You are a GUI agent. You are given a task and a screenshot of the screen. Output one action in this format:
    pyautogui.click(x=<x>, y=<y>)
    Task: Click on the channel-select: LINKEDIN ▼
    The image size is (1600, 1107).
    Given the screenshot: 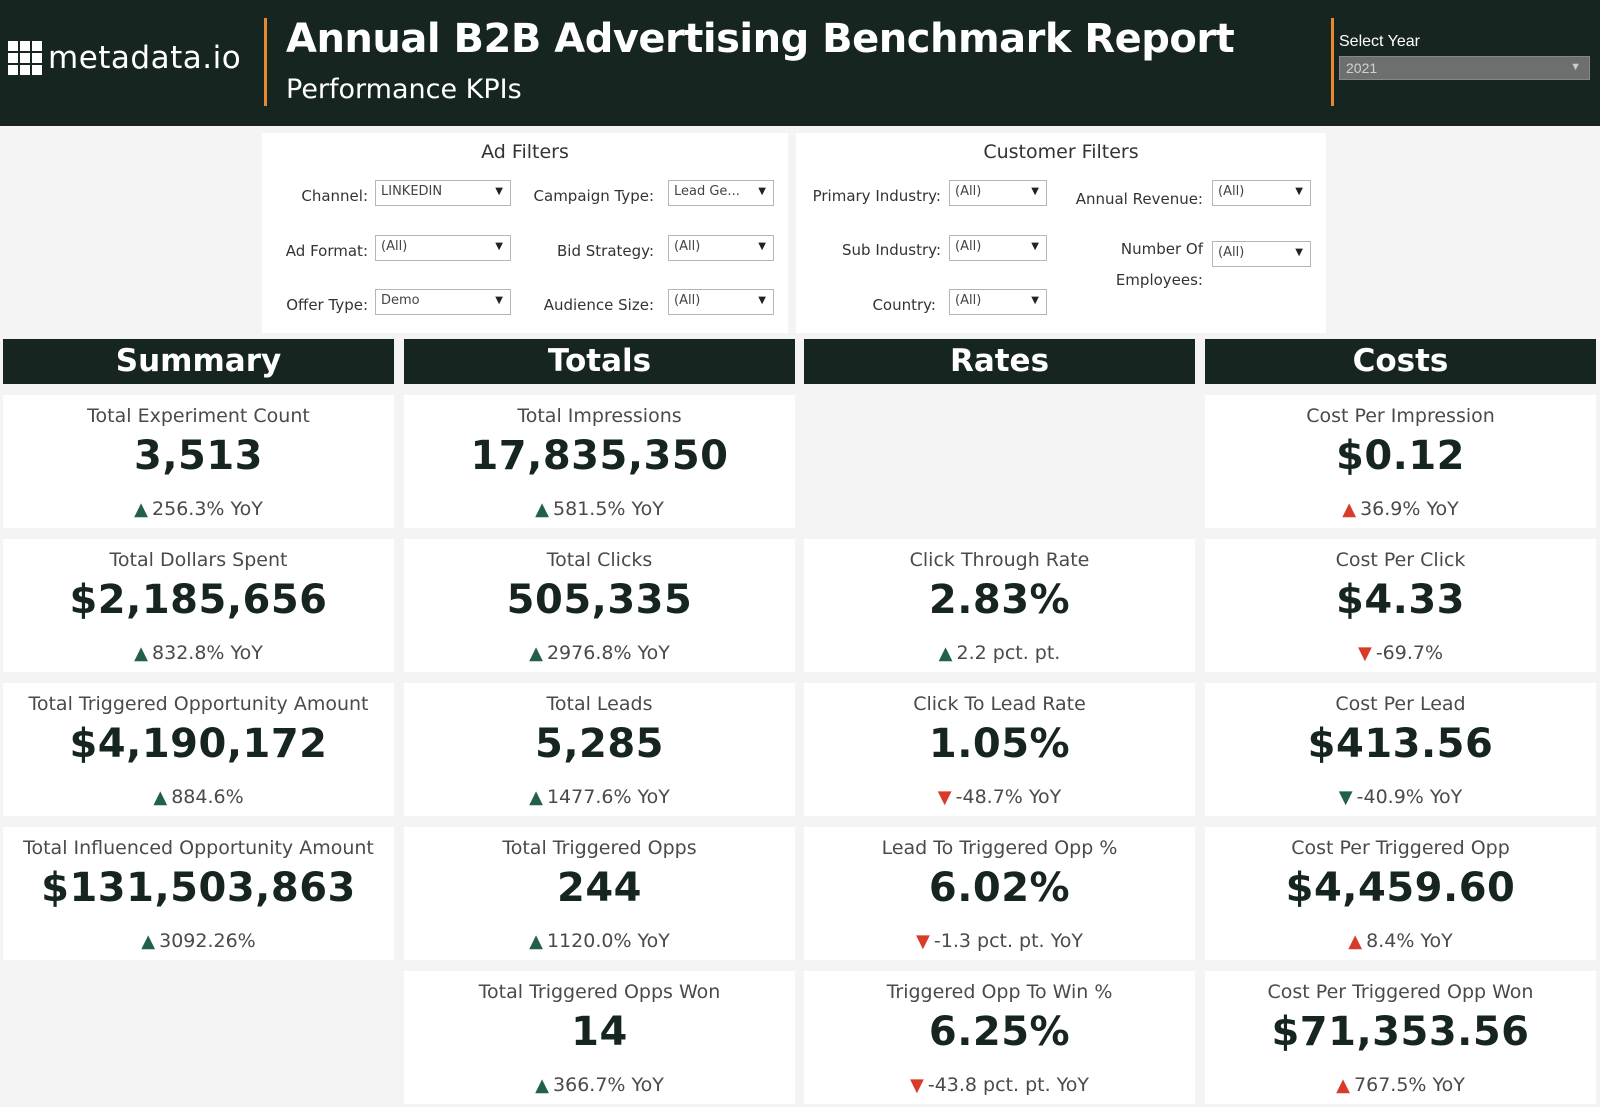 What is the action you would take?
    pyautogui.click(x=443, y=193)
    